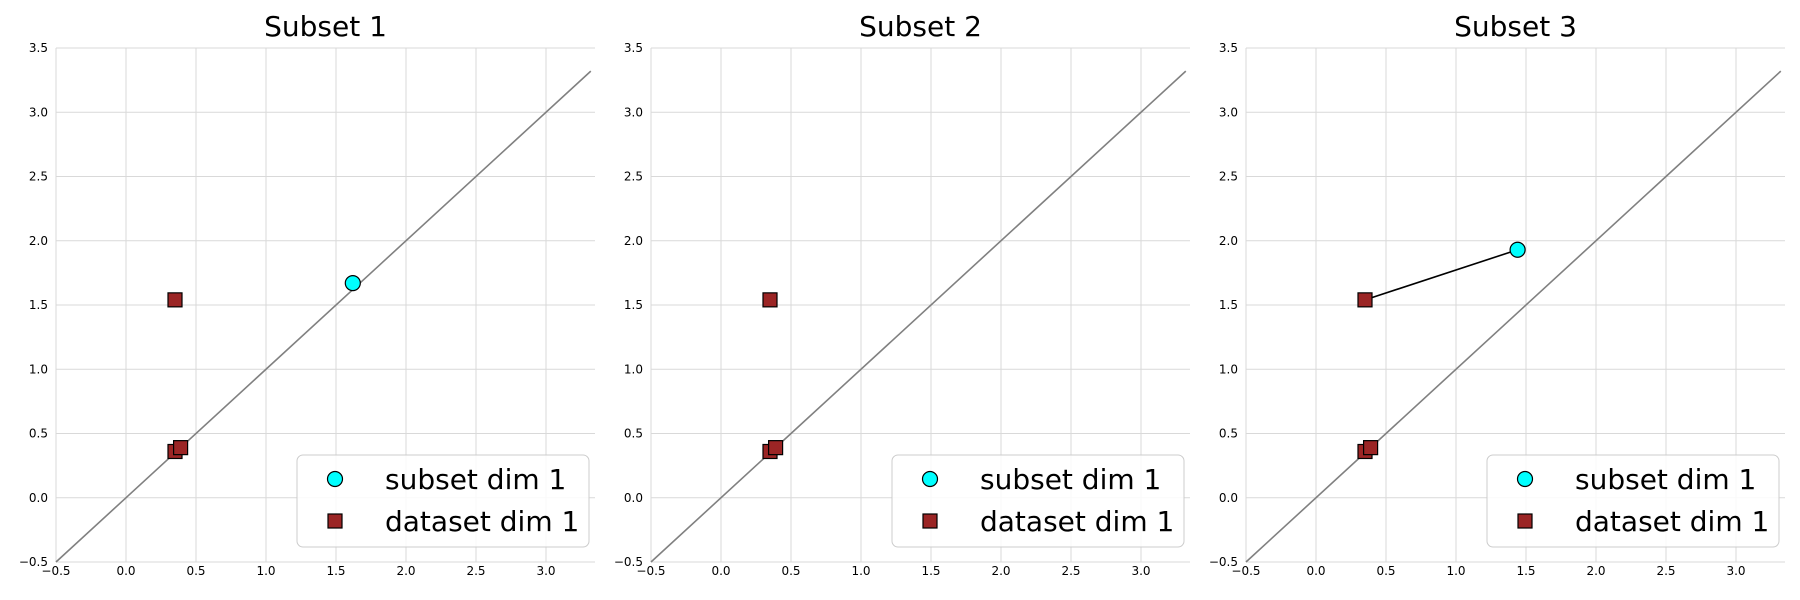  I want to click on chart-title: Subset 3, so click(1515, 26).